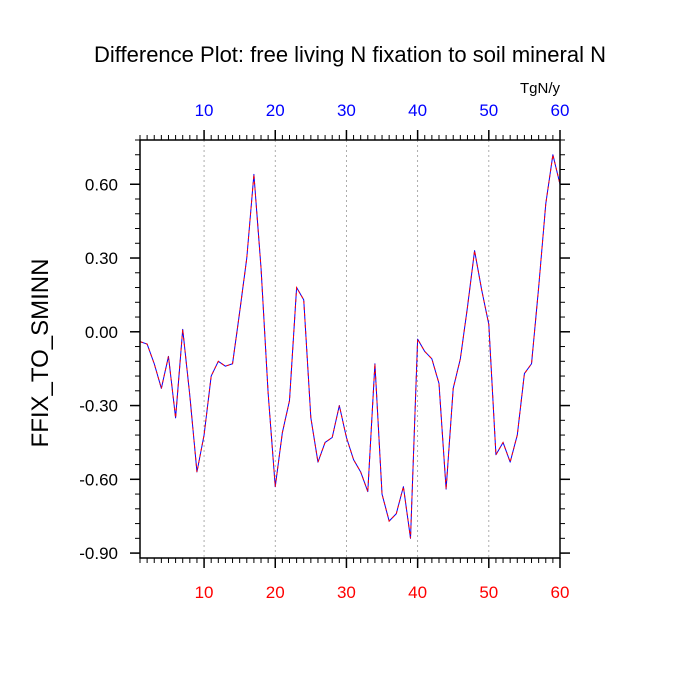 The width and height of the screenshot is (700, 700). I want to click on y-tick-label: 0.00, so click(101, 332).